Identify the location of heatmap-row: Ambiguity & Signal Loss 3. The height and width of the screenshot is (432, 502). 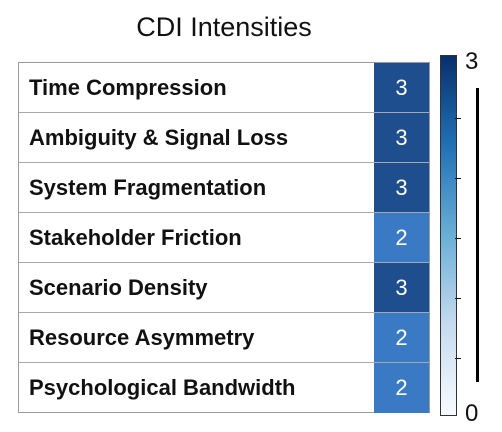
(224, 138).